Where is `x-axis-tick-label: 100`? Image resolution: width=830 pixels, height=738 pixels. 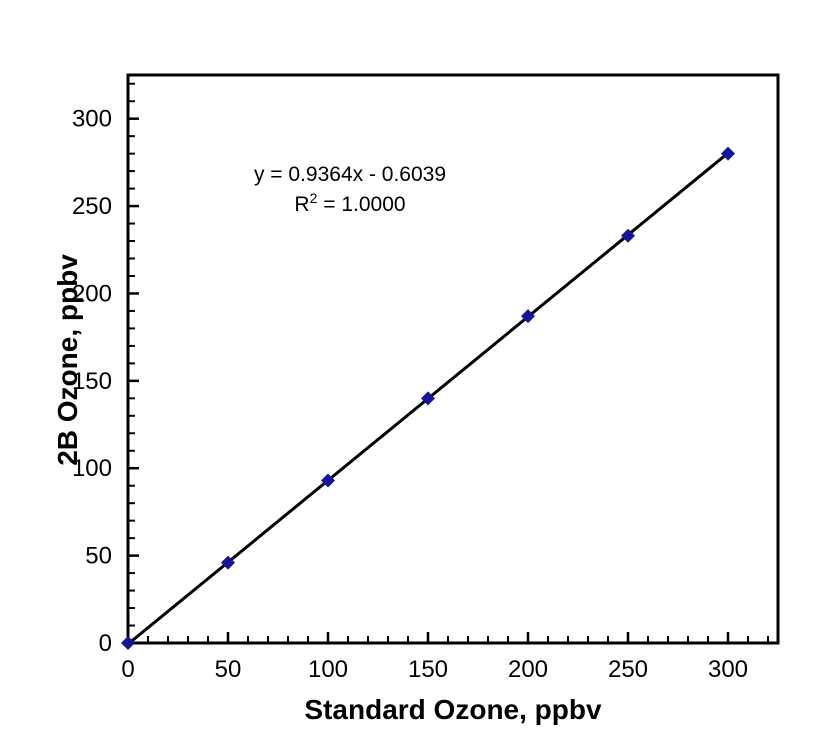
x-axis-tick-label: 100 is located at coordinates (328, 669).